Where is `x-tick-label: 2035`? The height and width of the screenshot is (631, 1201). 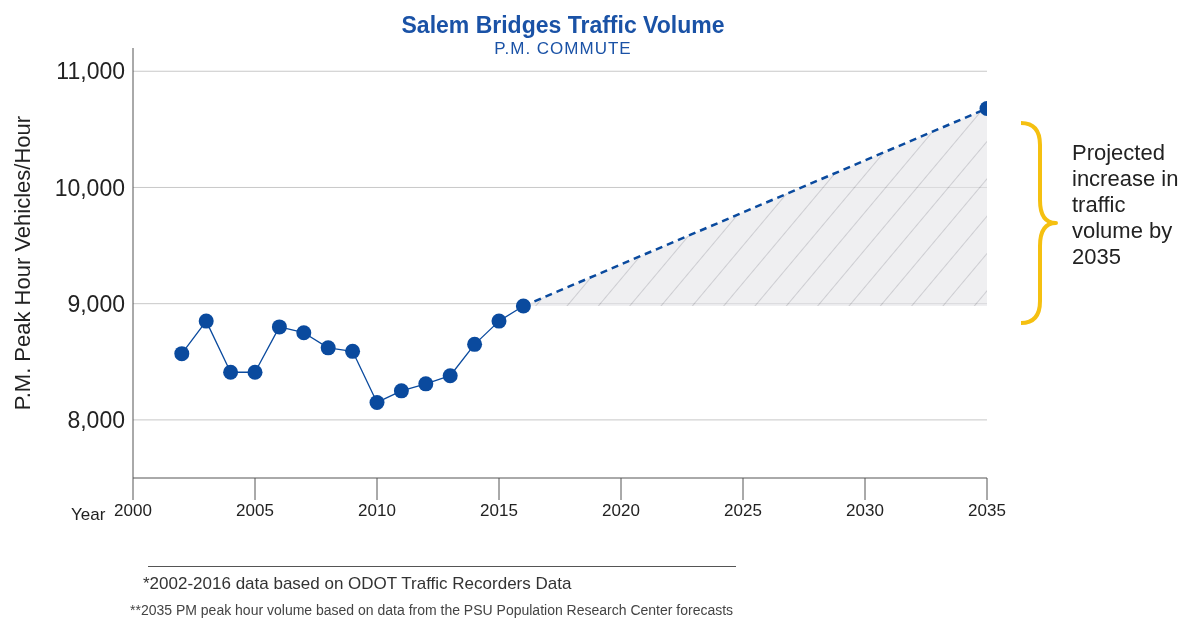 x-tick-label: 2035 is located at coordinates (987, 511).